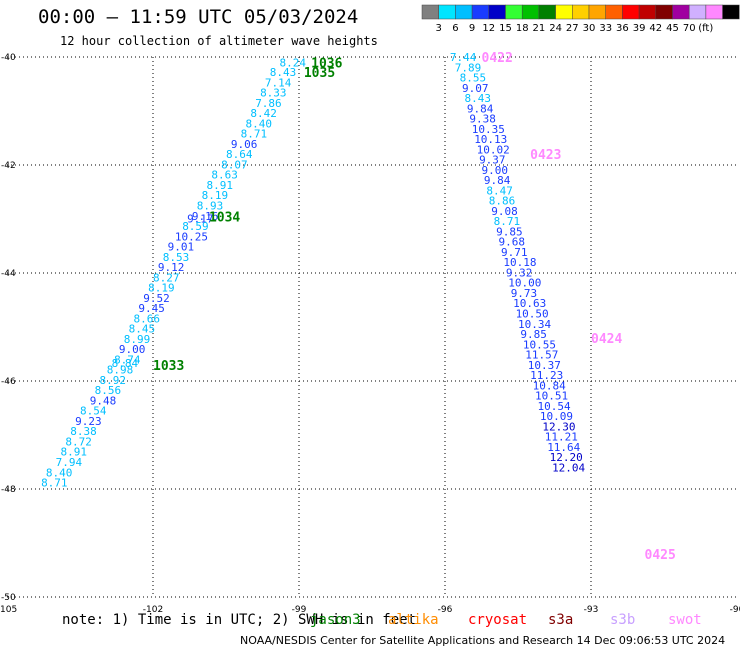 This screenshot has width=740, height=650. I want to click on wave-height-label: 8.71, so click(254, 134).